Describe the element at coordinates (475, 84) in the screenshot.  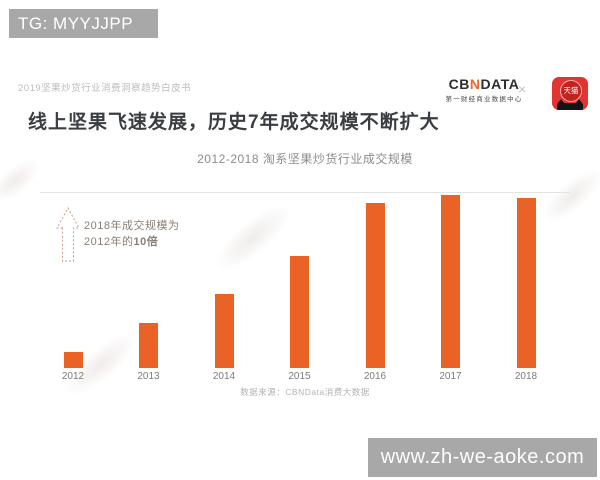
I see `cbndata-n-accent: N` at that location.